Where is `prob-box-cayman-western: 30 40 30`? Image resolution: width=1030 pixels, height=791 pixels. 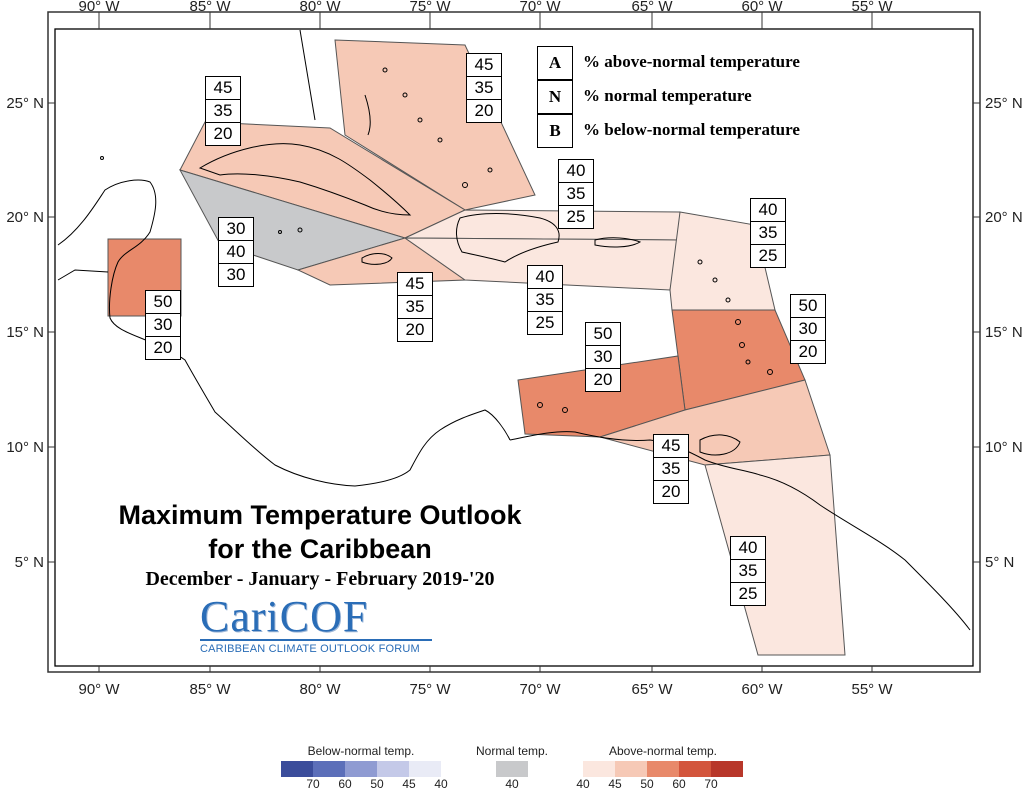
prob-box-cayman-western: 30 40 30 is located at coordinates (236, 252).